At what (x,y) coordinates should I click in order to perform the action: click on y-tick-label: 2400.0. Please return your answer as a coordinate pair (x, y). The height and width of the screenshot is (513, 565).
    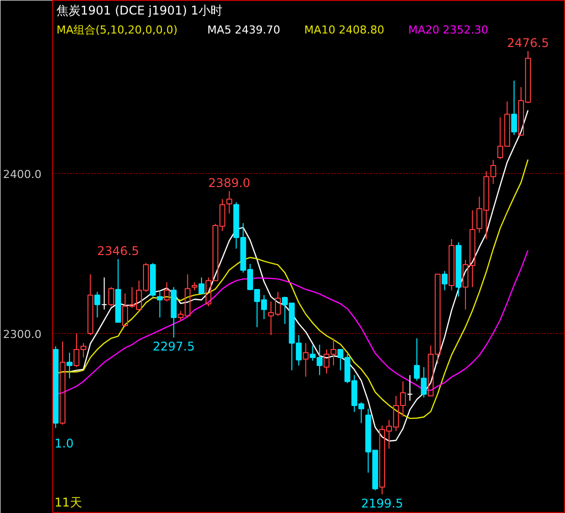
    Looking at the image, I should click on (22, 174).